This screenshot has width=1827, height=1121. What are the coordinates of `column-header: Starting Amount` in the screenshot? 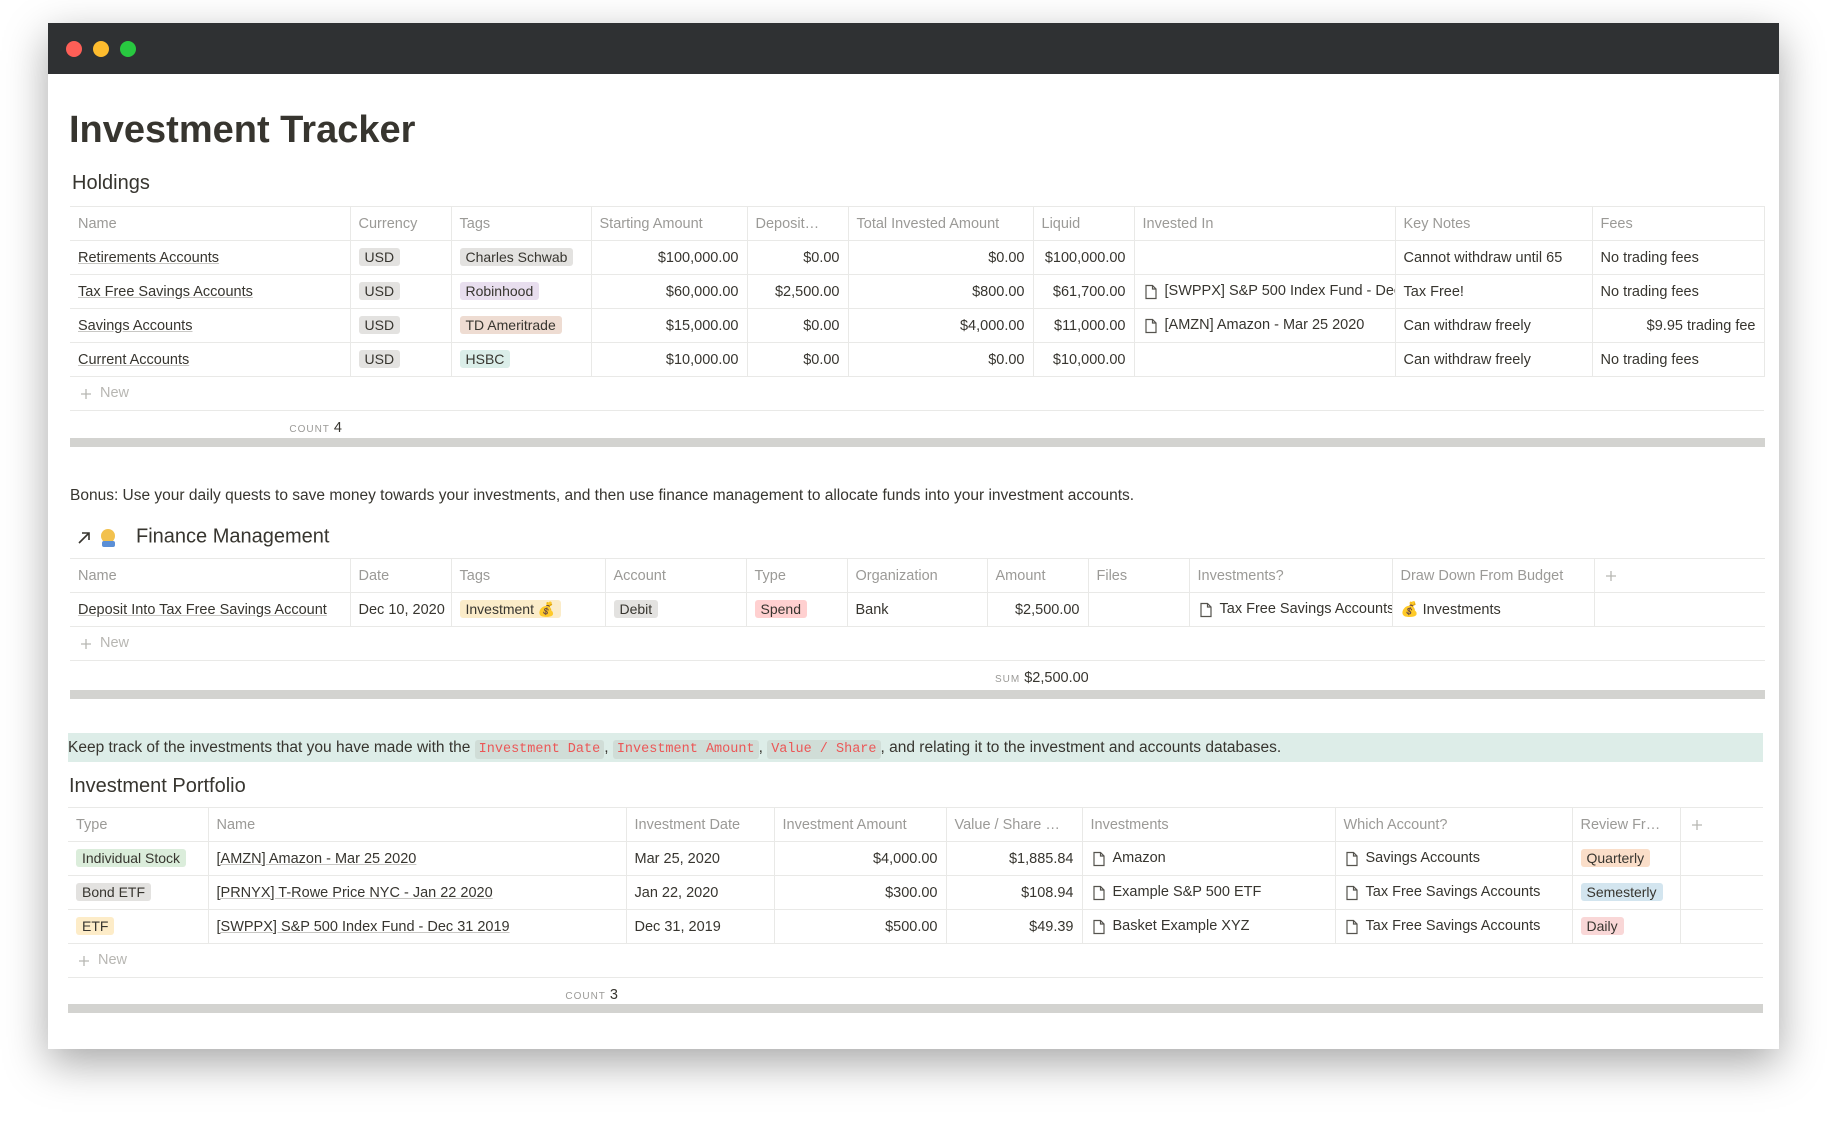 It's located at (669, 223).